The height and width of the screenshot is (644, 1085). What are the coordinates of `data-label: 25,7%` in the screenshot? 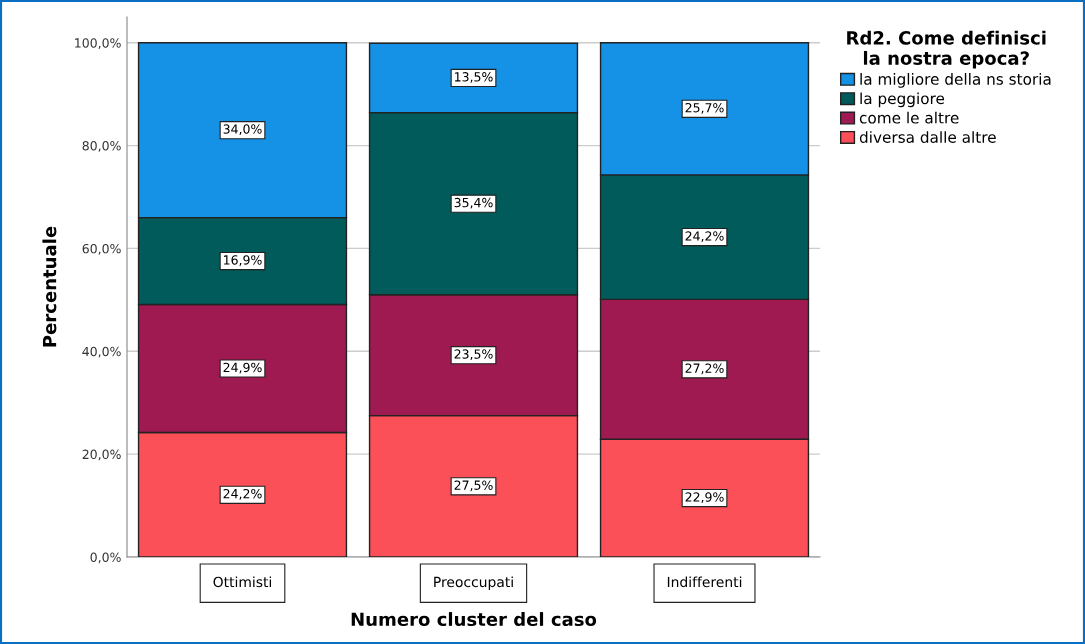 It's located at (704, 108).